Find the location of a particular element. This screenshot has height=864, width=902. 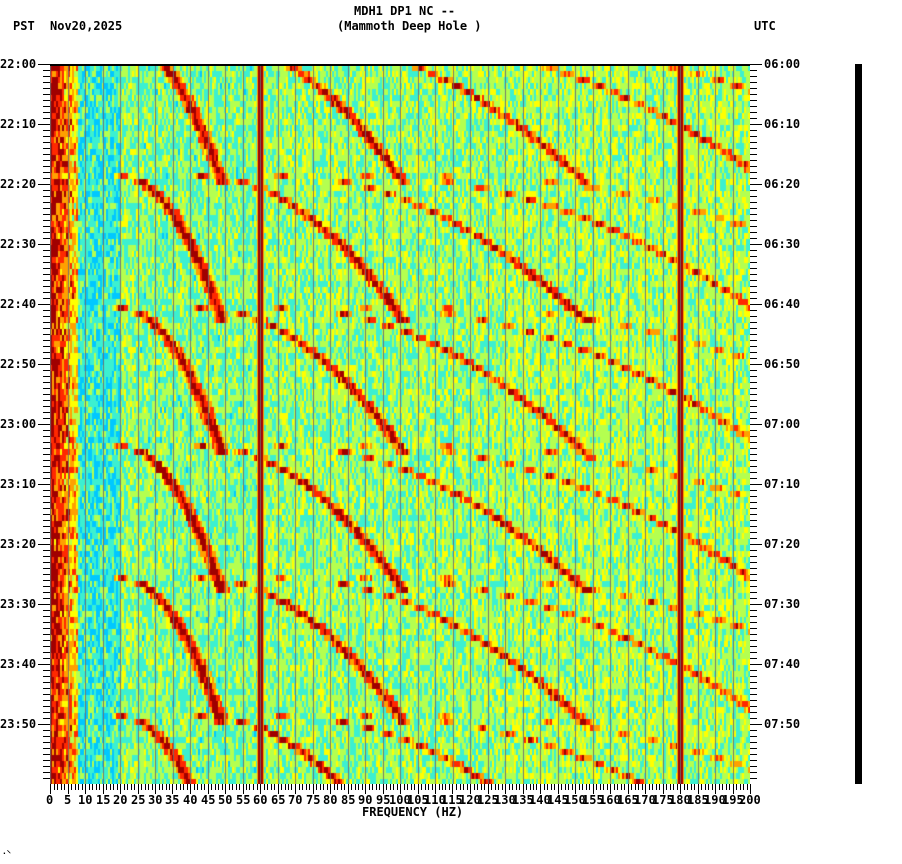

date-label: Nov20,2025 is located at coordinates (86, 26).